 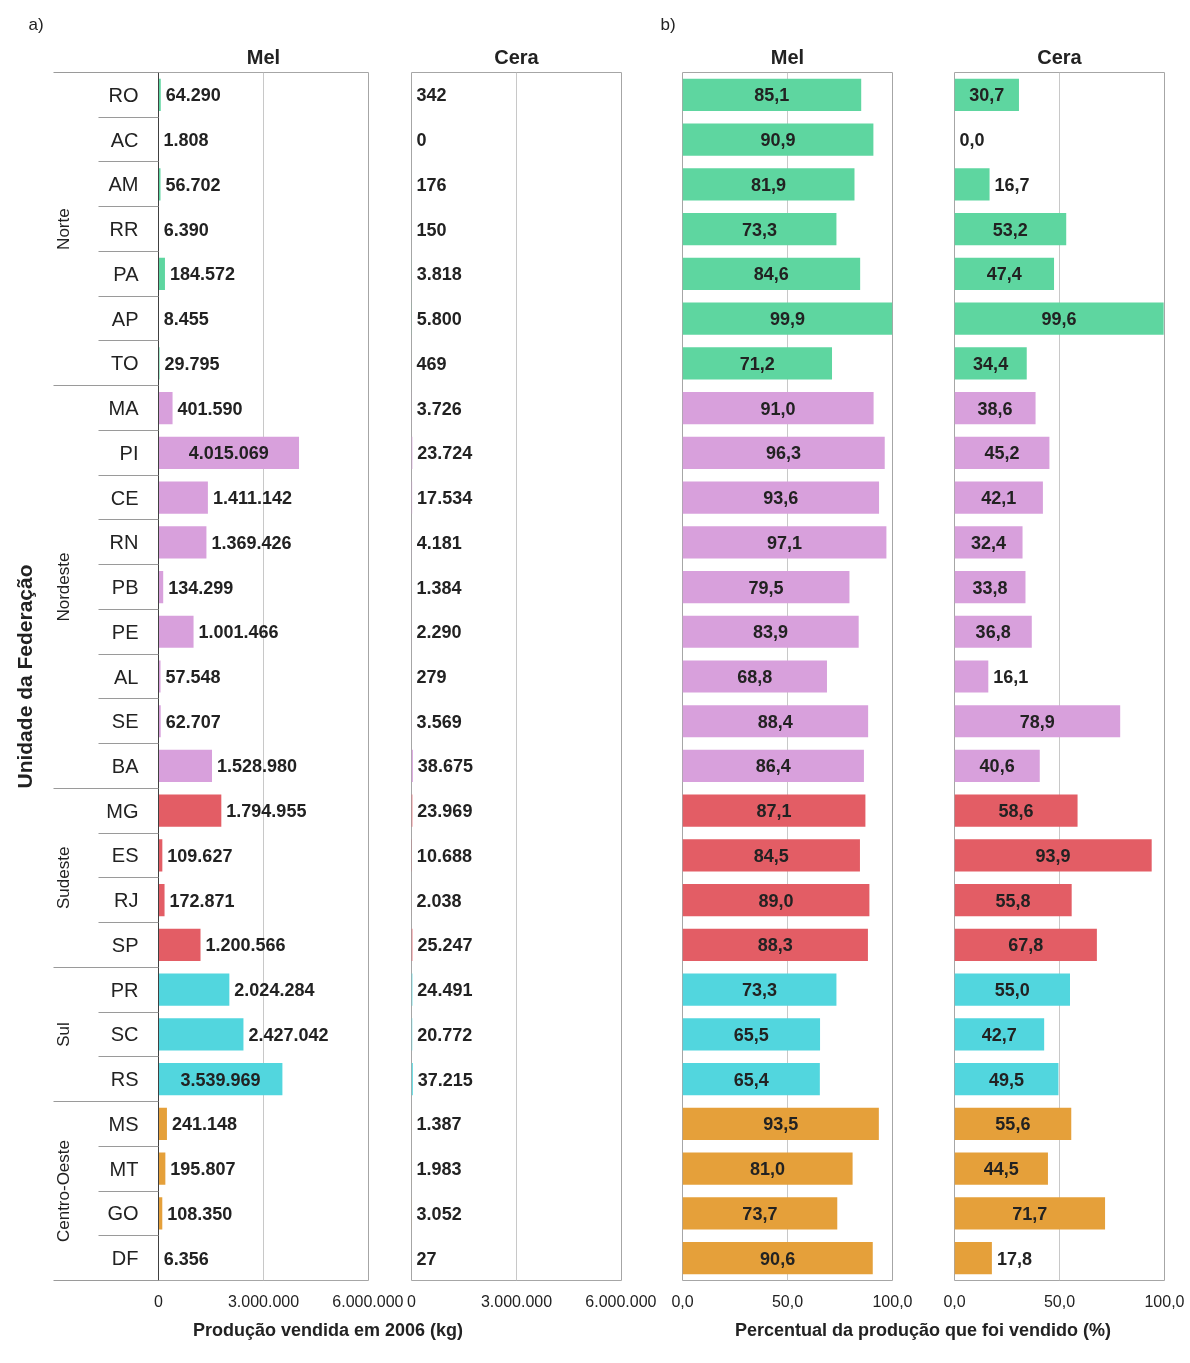 I want to click on data-label: 1.001.466, so click(x=238, y=632).